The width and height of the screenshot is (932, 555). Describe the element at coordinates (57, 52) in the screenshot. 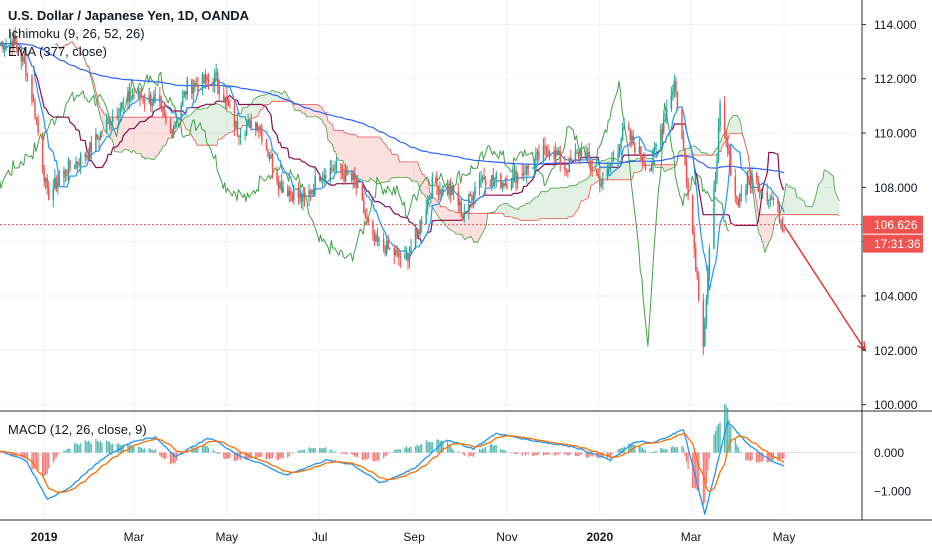

I see `ema-legend: EMA (377, close)` at that location.